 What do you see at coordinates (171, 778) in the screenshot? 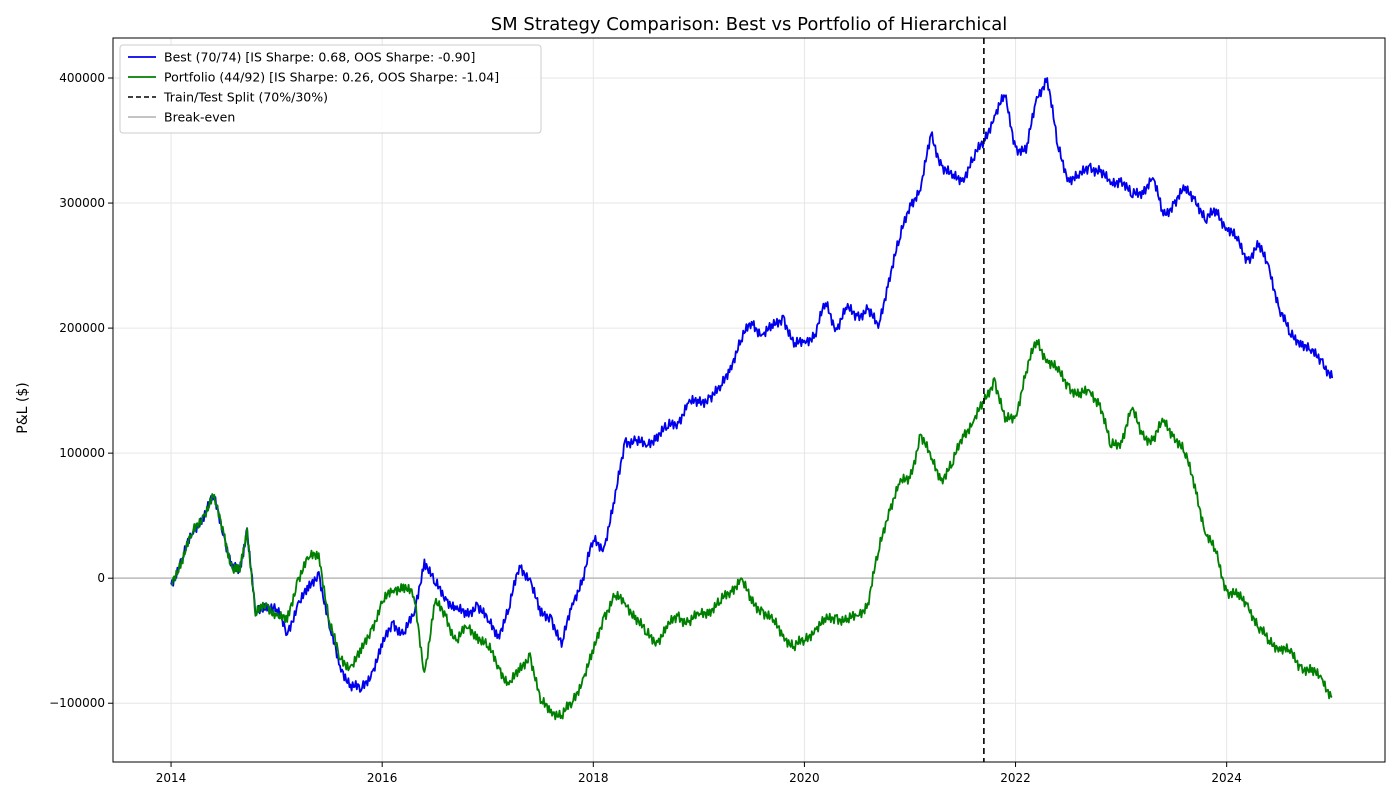
I see `x-tick-label: 2014` at bounding box center [171, 778].